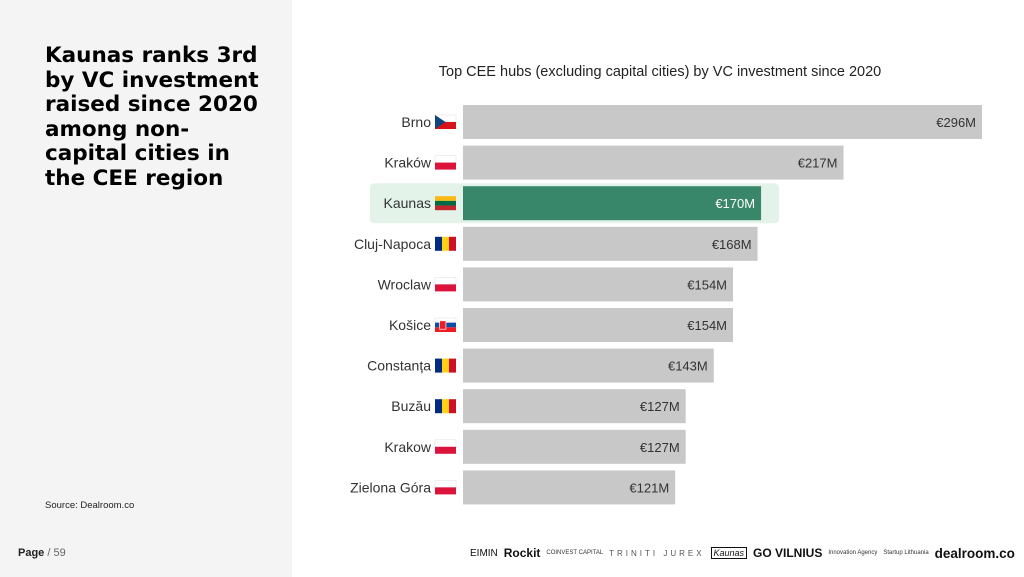 The height and width of the screenshot is (577, 1024). Describe the element at coordinates (956, 122) in the screenshot. I see `value-label: €296M` at that location.